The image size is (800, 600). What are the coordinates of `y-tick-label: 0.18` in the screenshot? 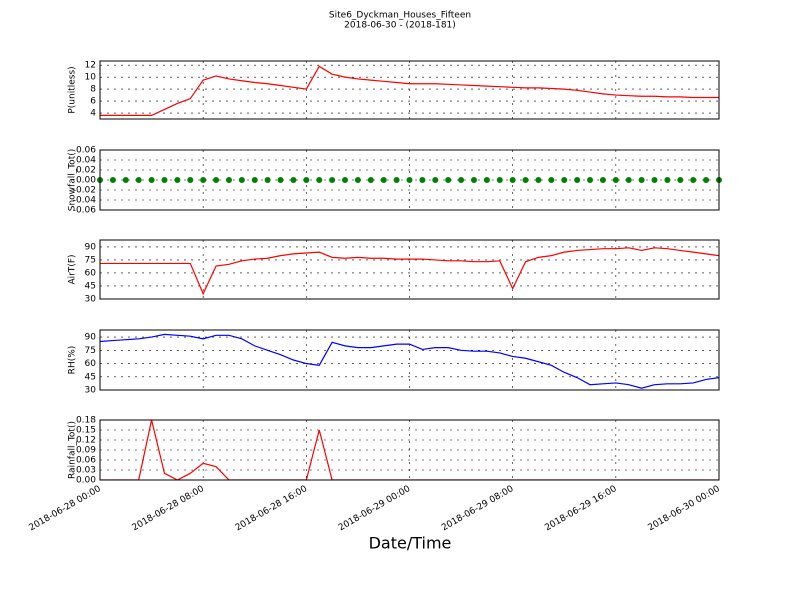 It's located at (86, 421).